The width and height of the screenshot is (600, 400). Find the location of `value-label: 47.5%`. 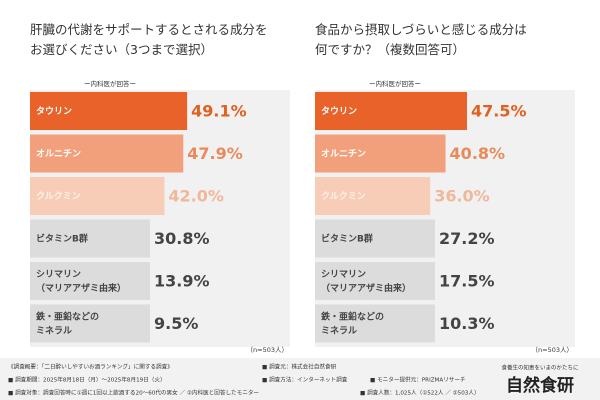

value-label: 47.5% is located at coordinates (499, 111).